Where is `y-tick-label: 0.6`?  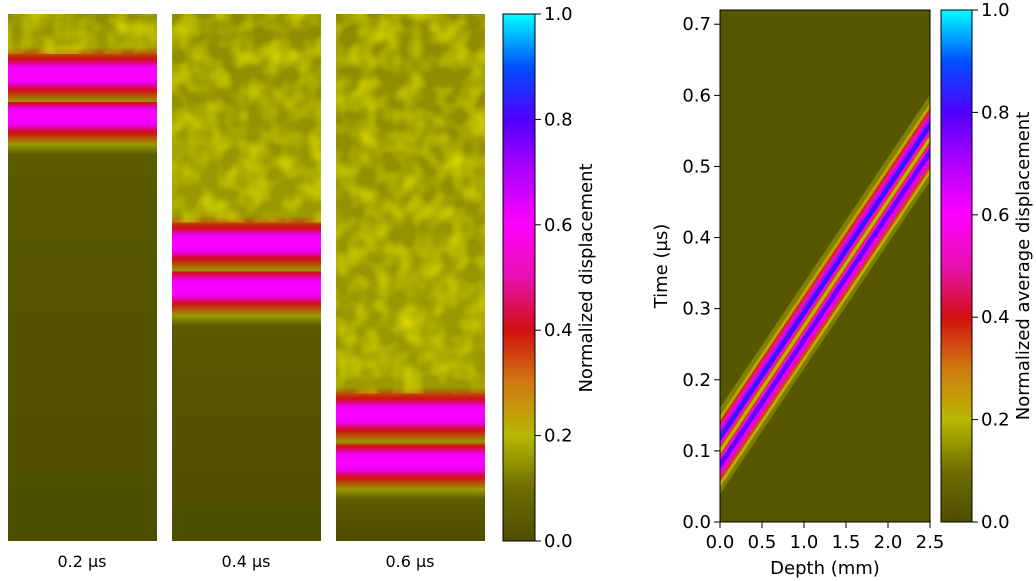 y-tick-label: 0.6 is located at coordinates (696, 95).